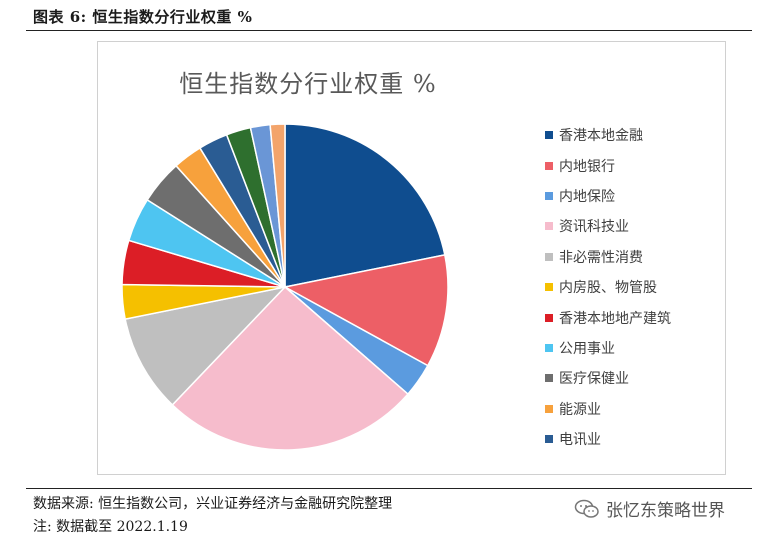  I want to click on figure-title: 图表 6: 恒生指数分行业权重 %, so click(143, 17).